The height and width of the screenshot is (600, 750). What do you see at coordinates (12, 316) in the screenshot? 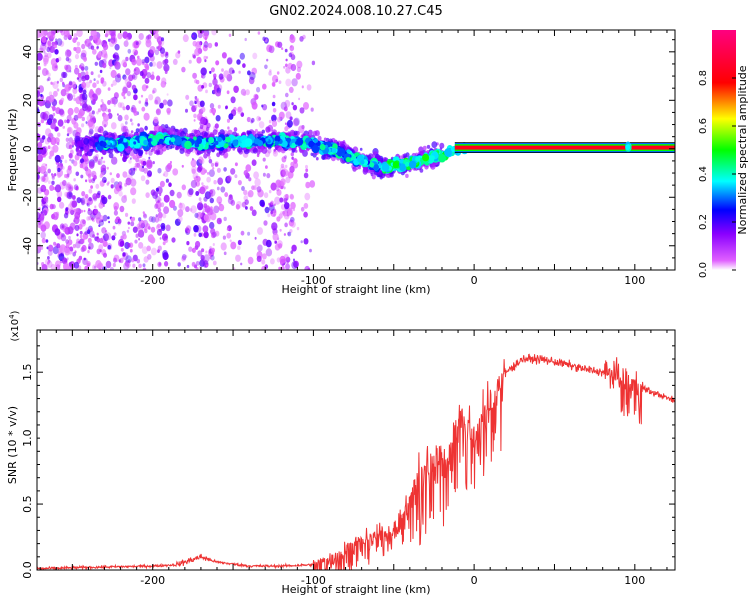
I see `snr-y-multiplier-exp: 4` at bounding box center [12, 316].